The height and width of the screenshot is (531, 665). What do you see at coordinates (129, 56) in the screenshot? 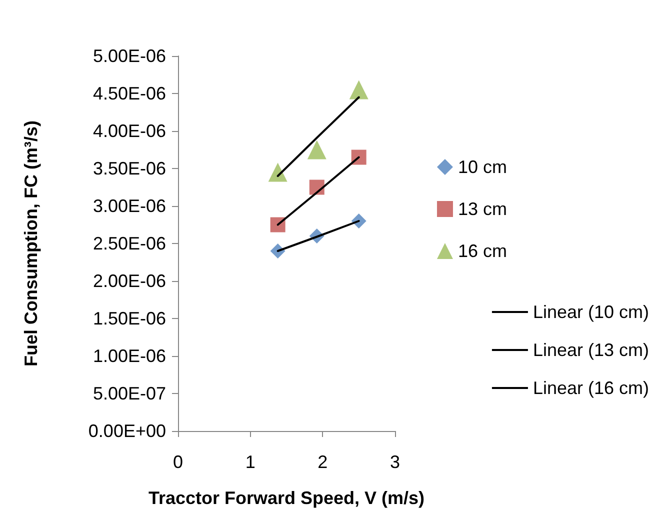
I see `y-tick-label: 5.00E-06` at bounding box center [129, 56].